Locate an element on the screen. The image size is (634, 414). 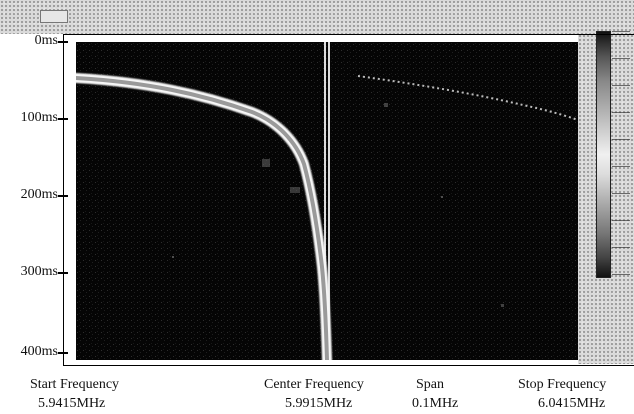
start-frequency-label: Start Frequency is located at coordinates (75, 384).